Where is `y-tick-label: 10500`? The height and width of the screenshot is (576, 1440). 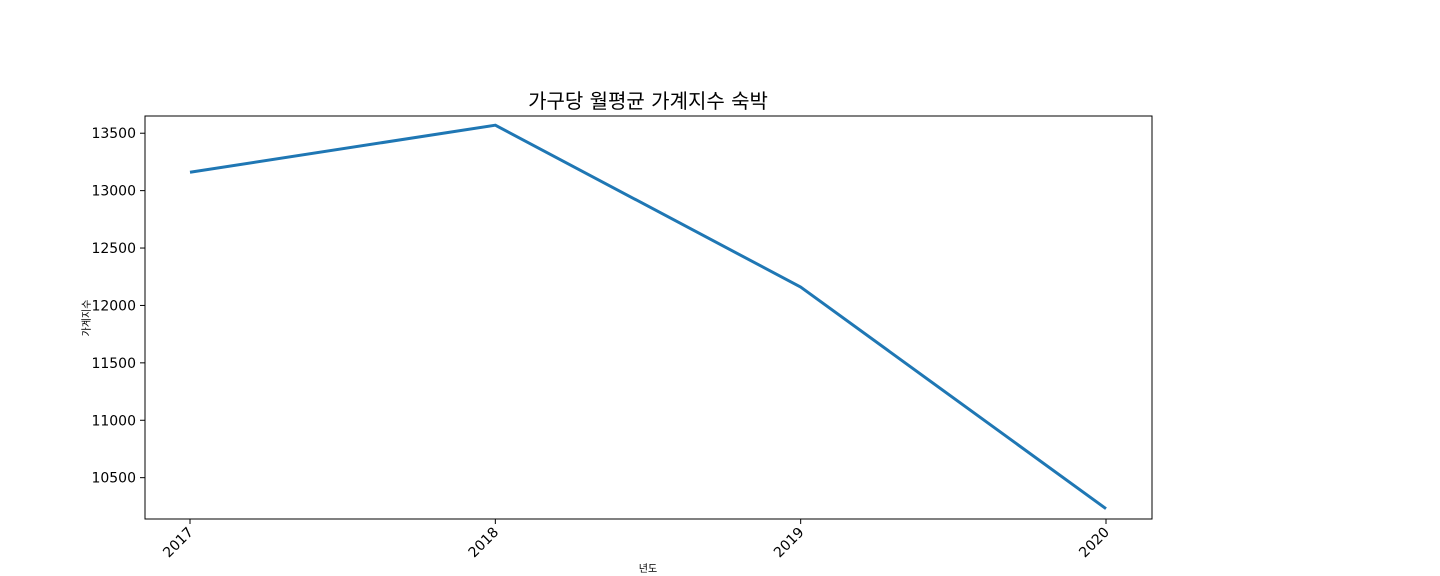
y-tick-label: 10500 is located at coordinates (113, 479).